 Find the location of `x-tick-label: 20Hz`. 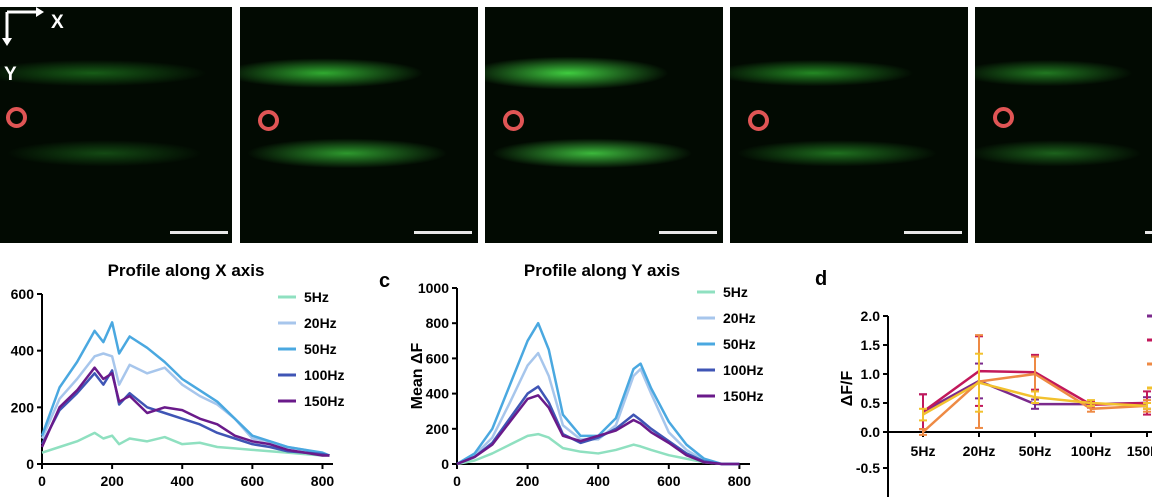

x-tick-label: 20Hz is located at coordinates (979, 451).